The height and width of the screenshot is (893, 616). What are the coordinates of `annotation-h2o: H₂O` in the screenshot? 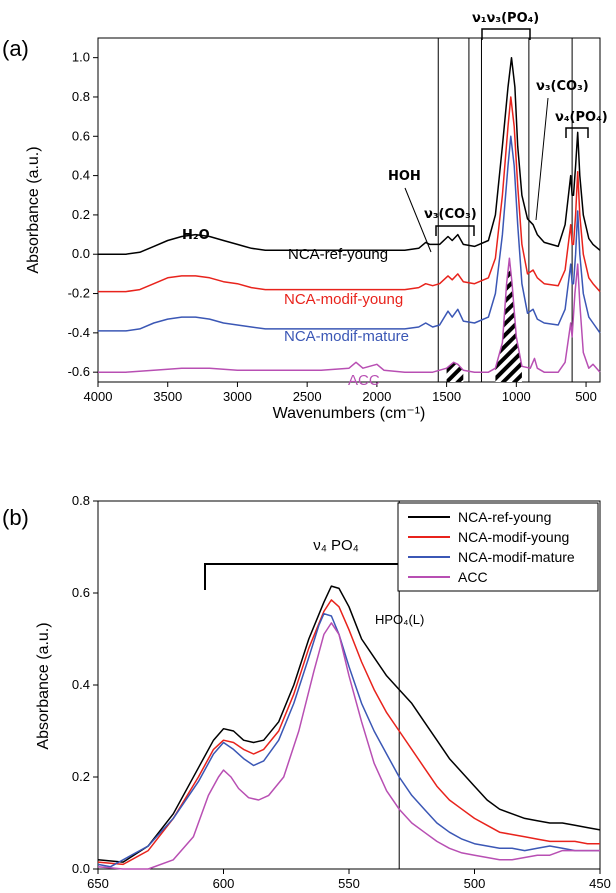 It's located at (196, 235).